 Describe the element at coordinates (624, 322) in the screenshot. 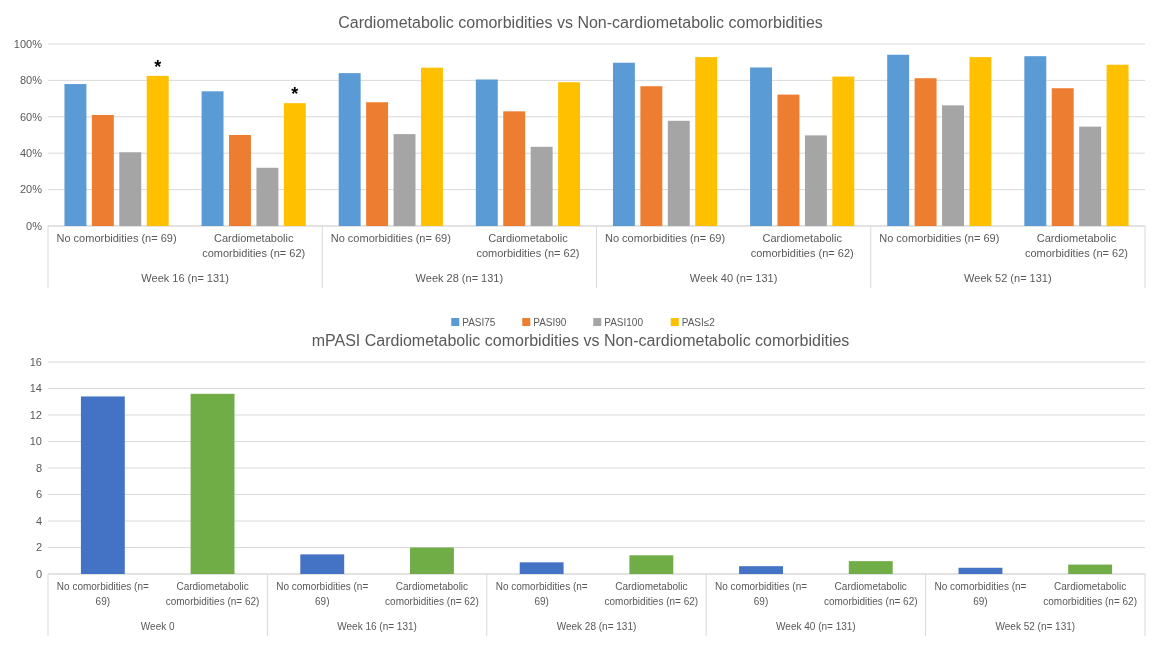

I see `legend-label: PASI100` at that location.